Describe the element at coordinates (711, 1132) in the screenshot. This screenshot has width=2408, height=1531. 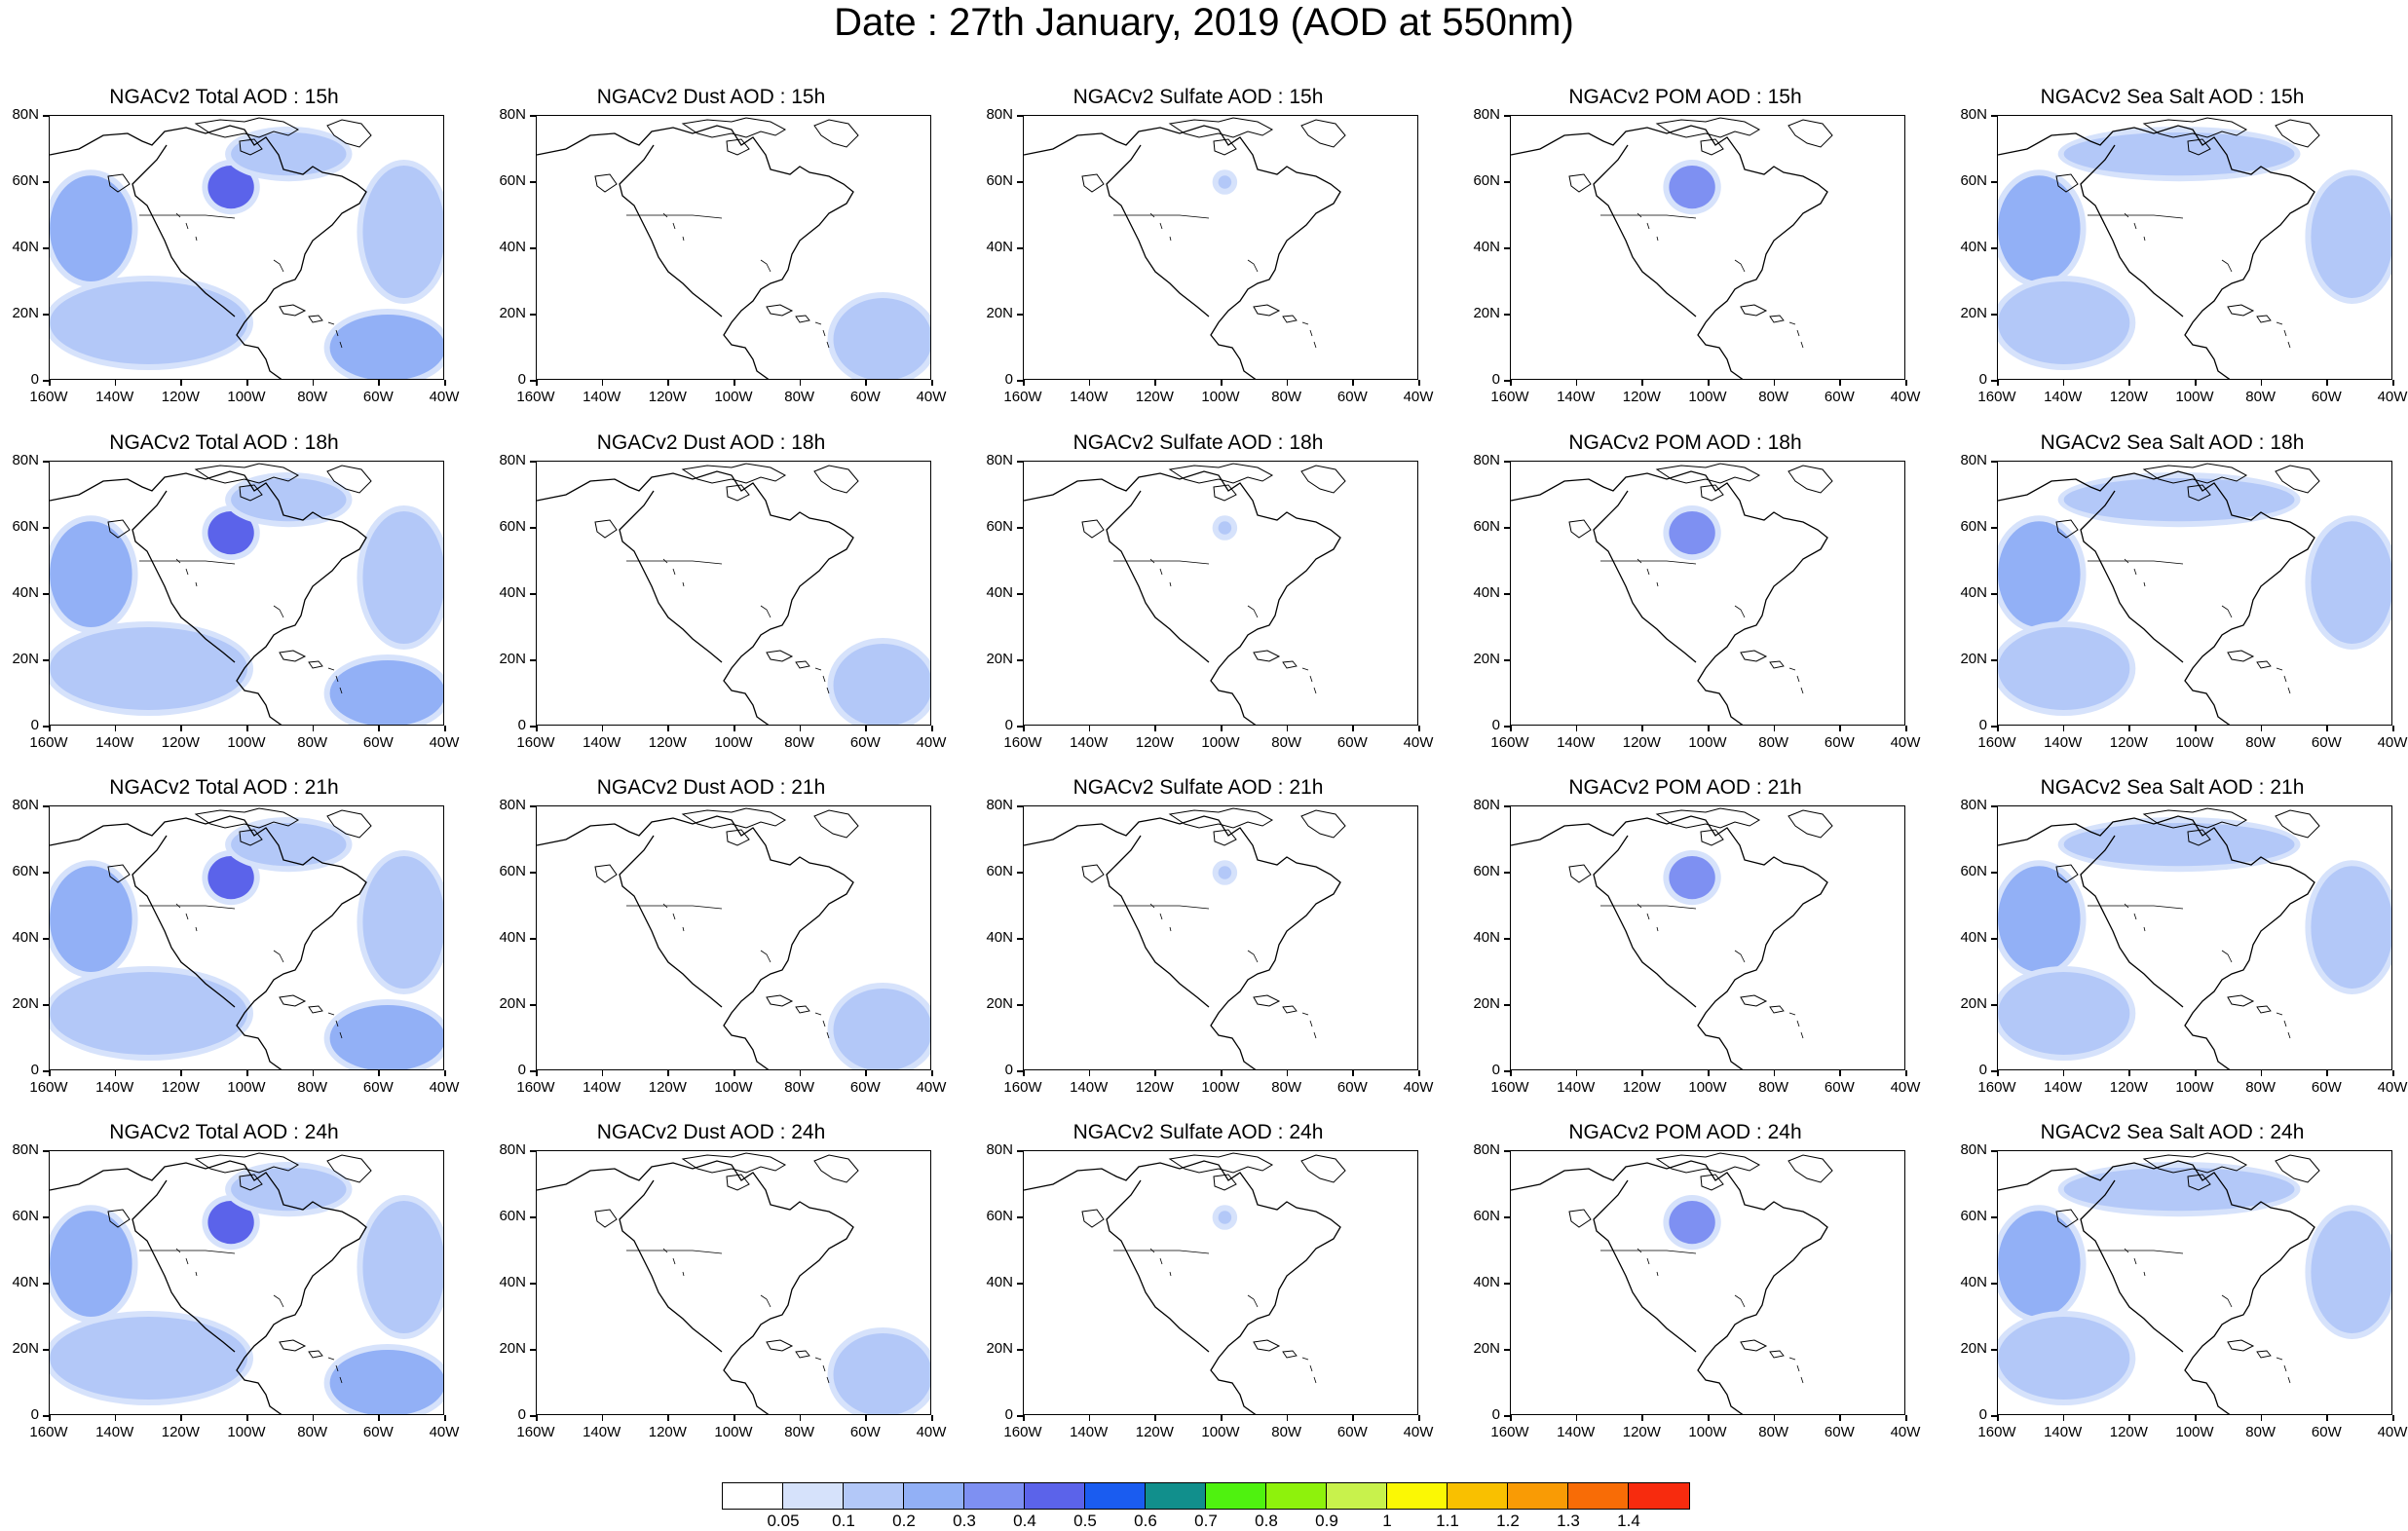
I see `panel-title: NGACv2 Dust AOD : 24h` at that location.